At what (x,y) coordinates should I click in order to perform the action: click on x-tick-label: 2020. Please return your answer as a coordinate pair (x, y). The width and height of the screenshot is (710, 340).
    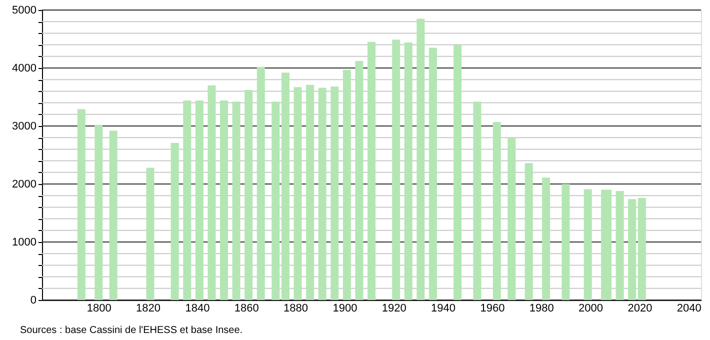
    Looking at the image, I should click on (640, 308).